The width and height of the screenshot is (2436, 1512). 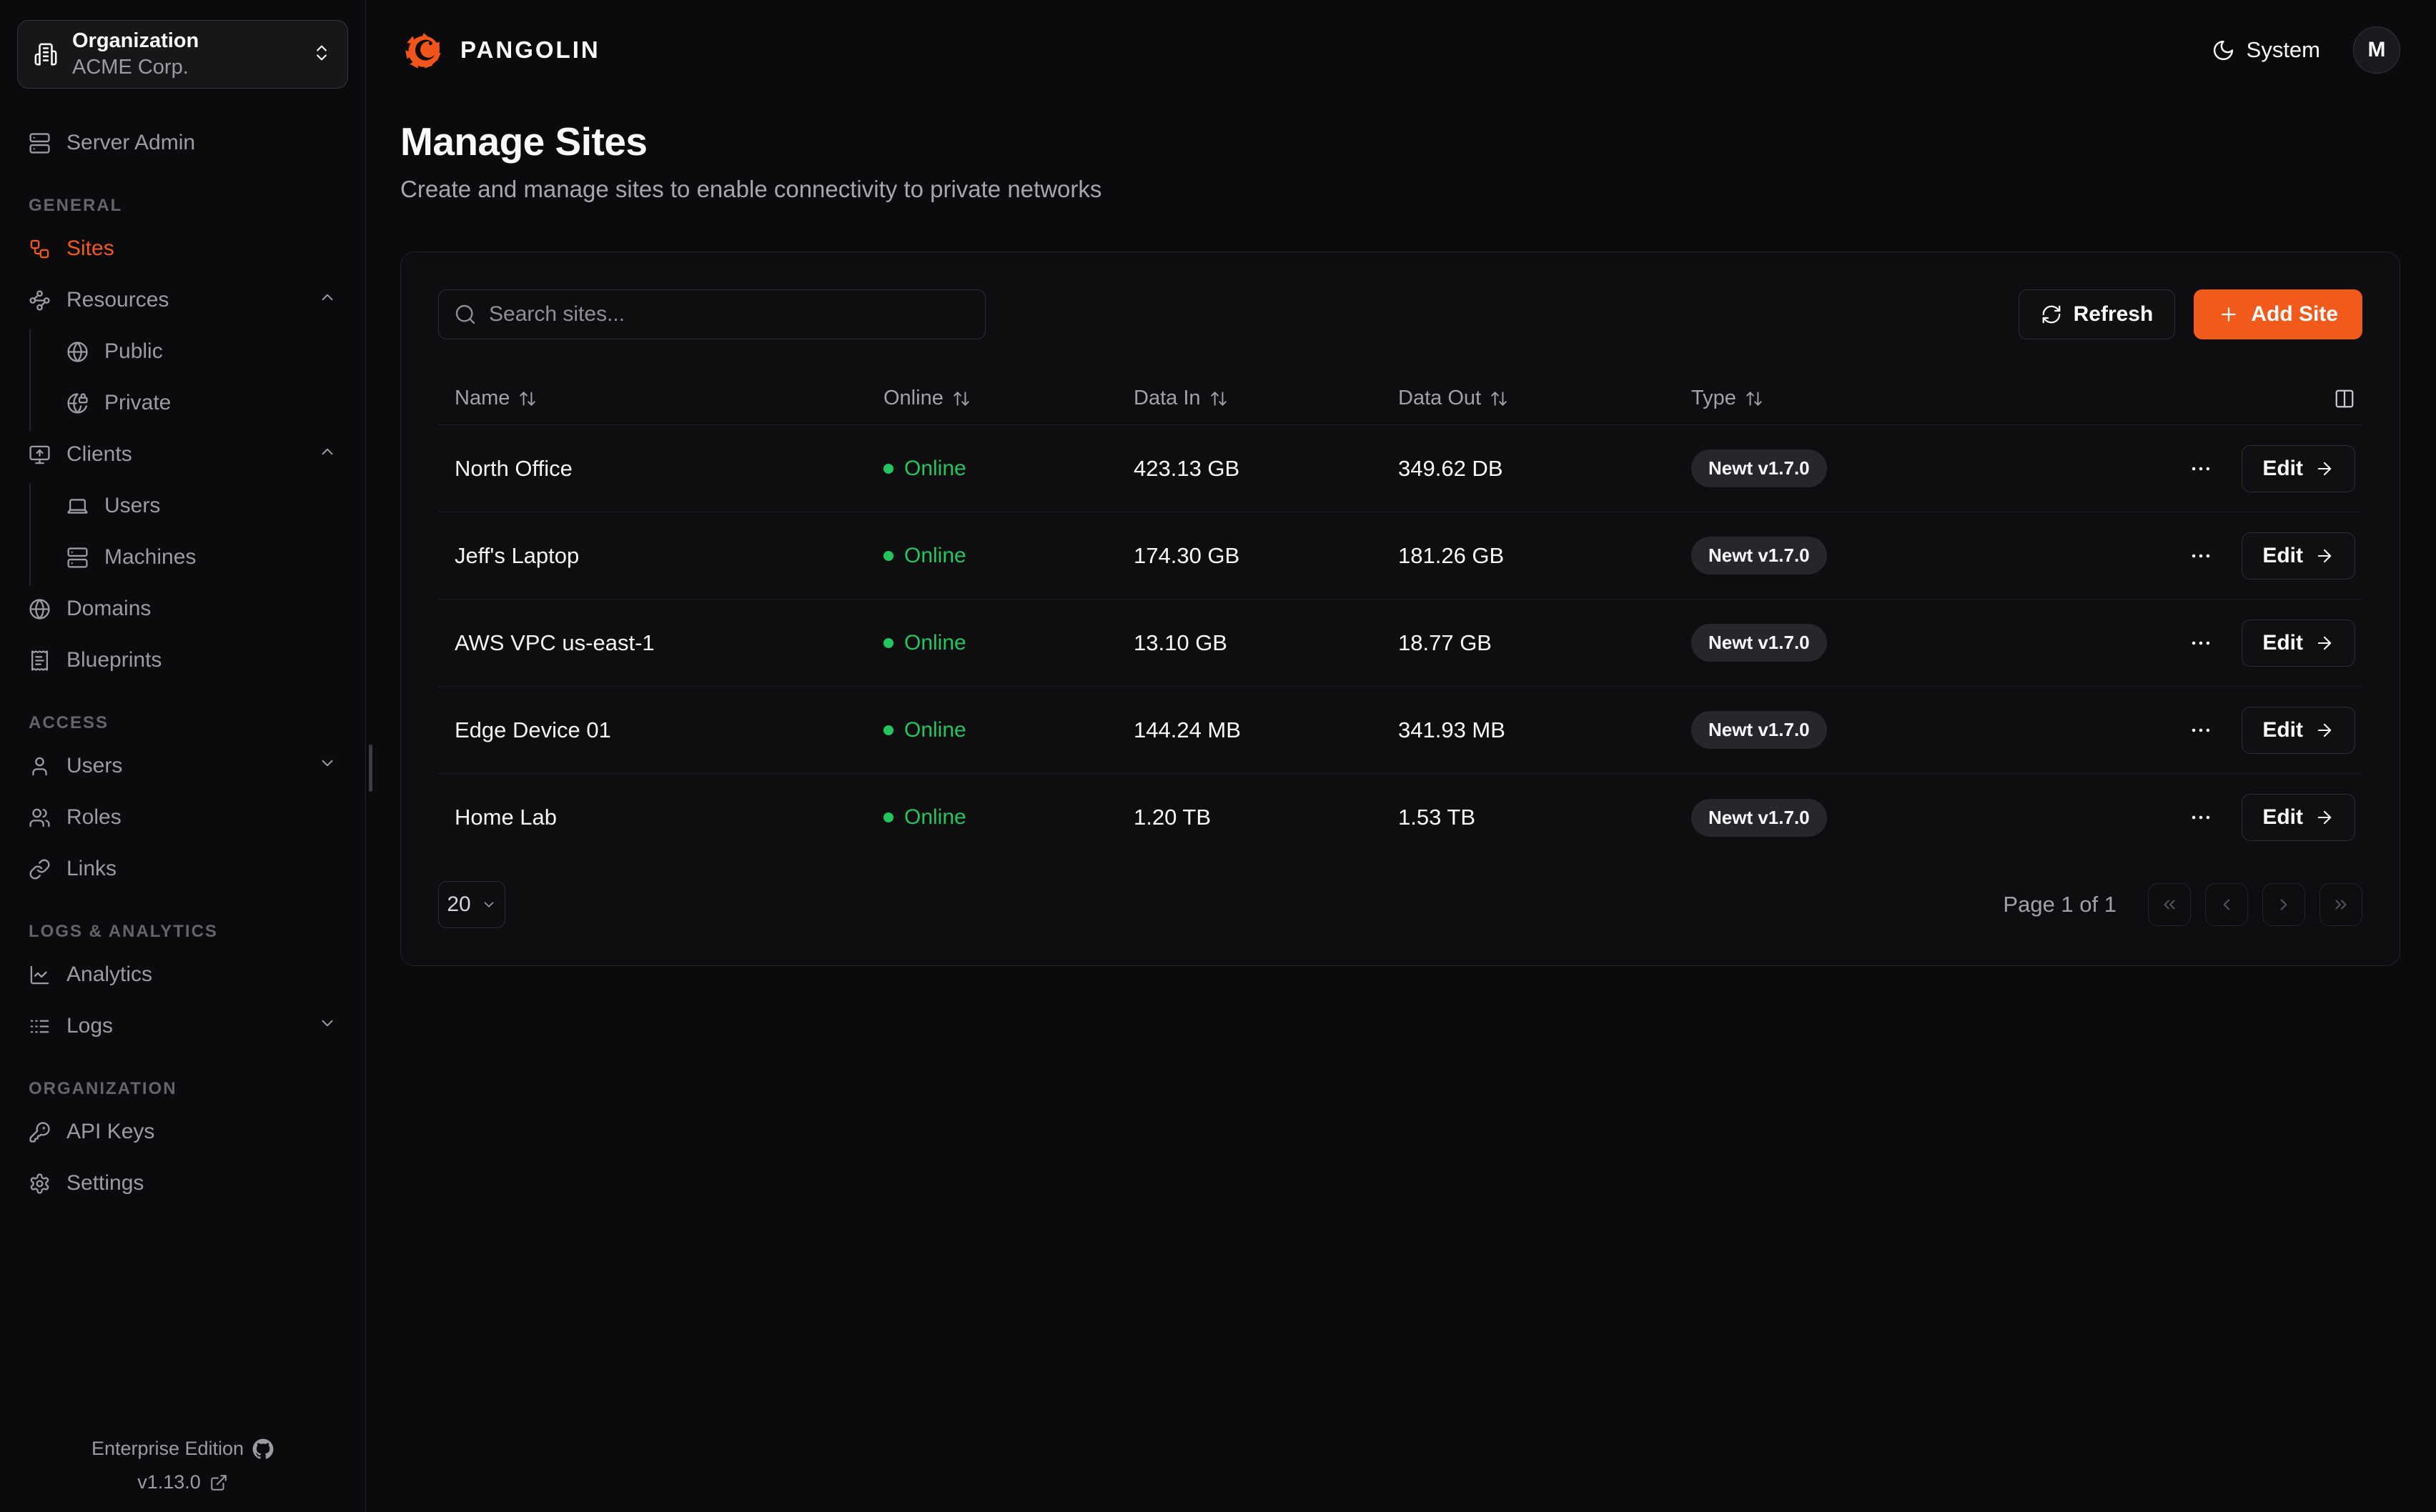 I want to click on search-input, so click(x=712, y=314).